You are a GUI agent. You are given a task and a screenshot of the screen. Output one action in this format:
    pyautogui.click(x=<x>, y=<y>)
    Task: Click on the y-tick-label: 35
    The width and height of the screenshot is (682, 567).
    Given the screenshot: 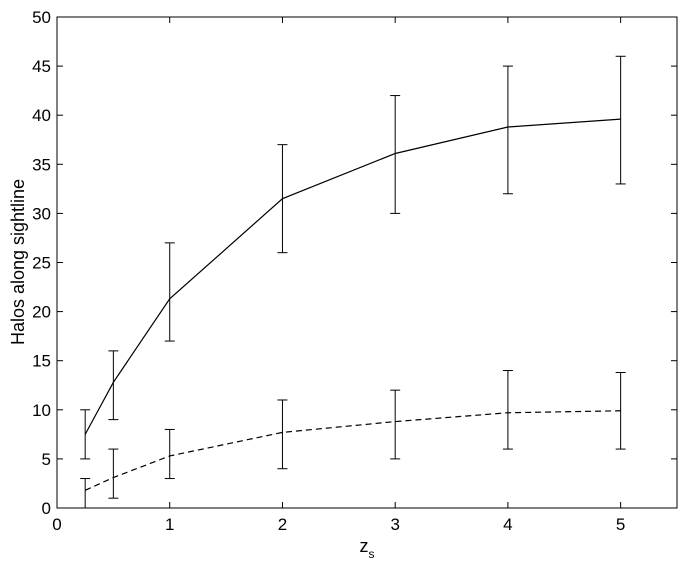 What is the action you would take?
    pyautogui.click(x=41, y=164)
    